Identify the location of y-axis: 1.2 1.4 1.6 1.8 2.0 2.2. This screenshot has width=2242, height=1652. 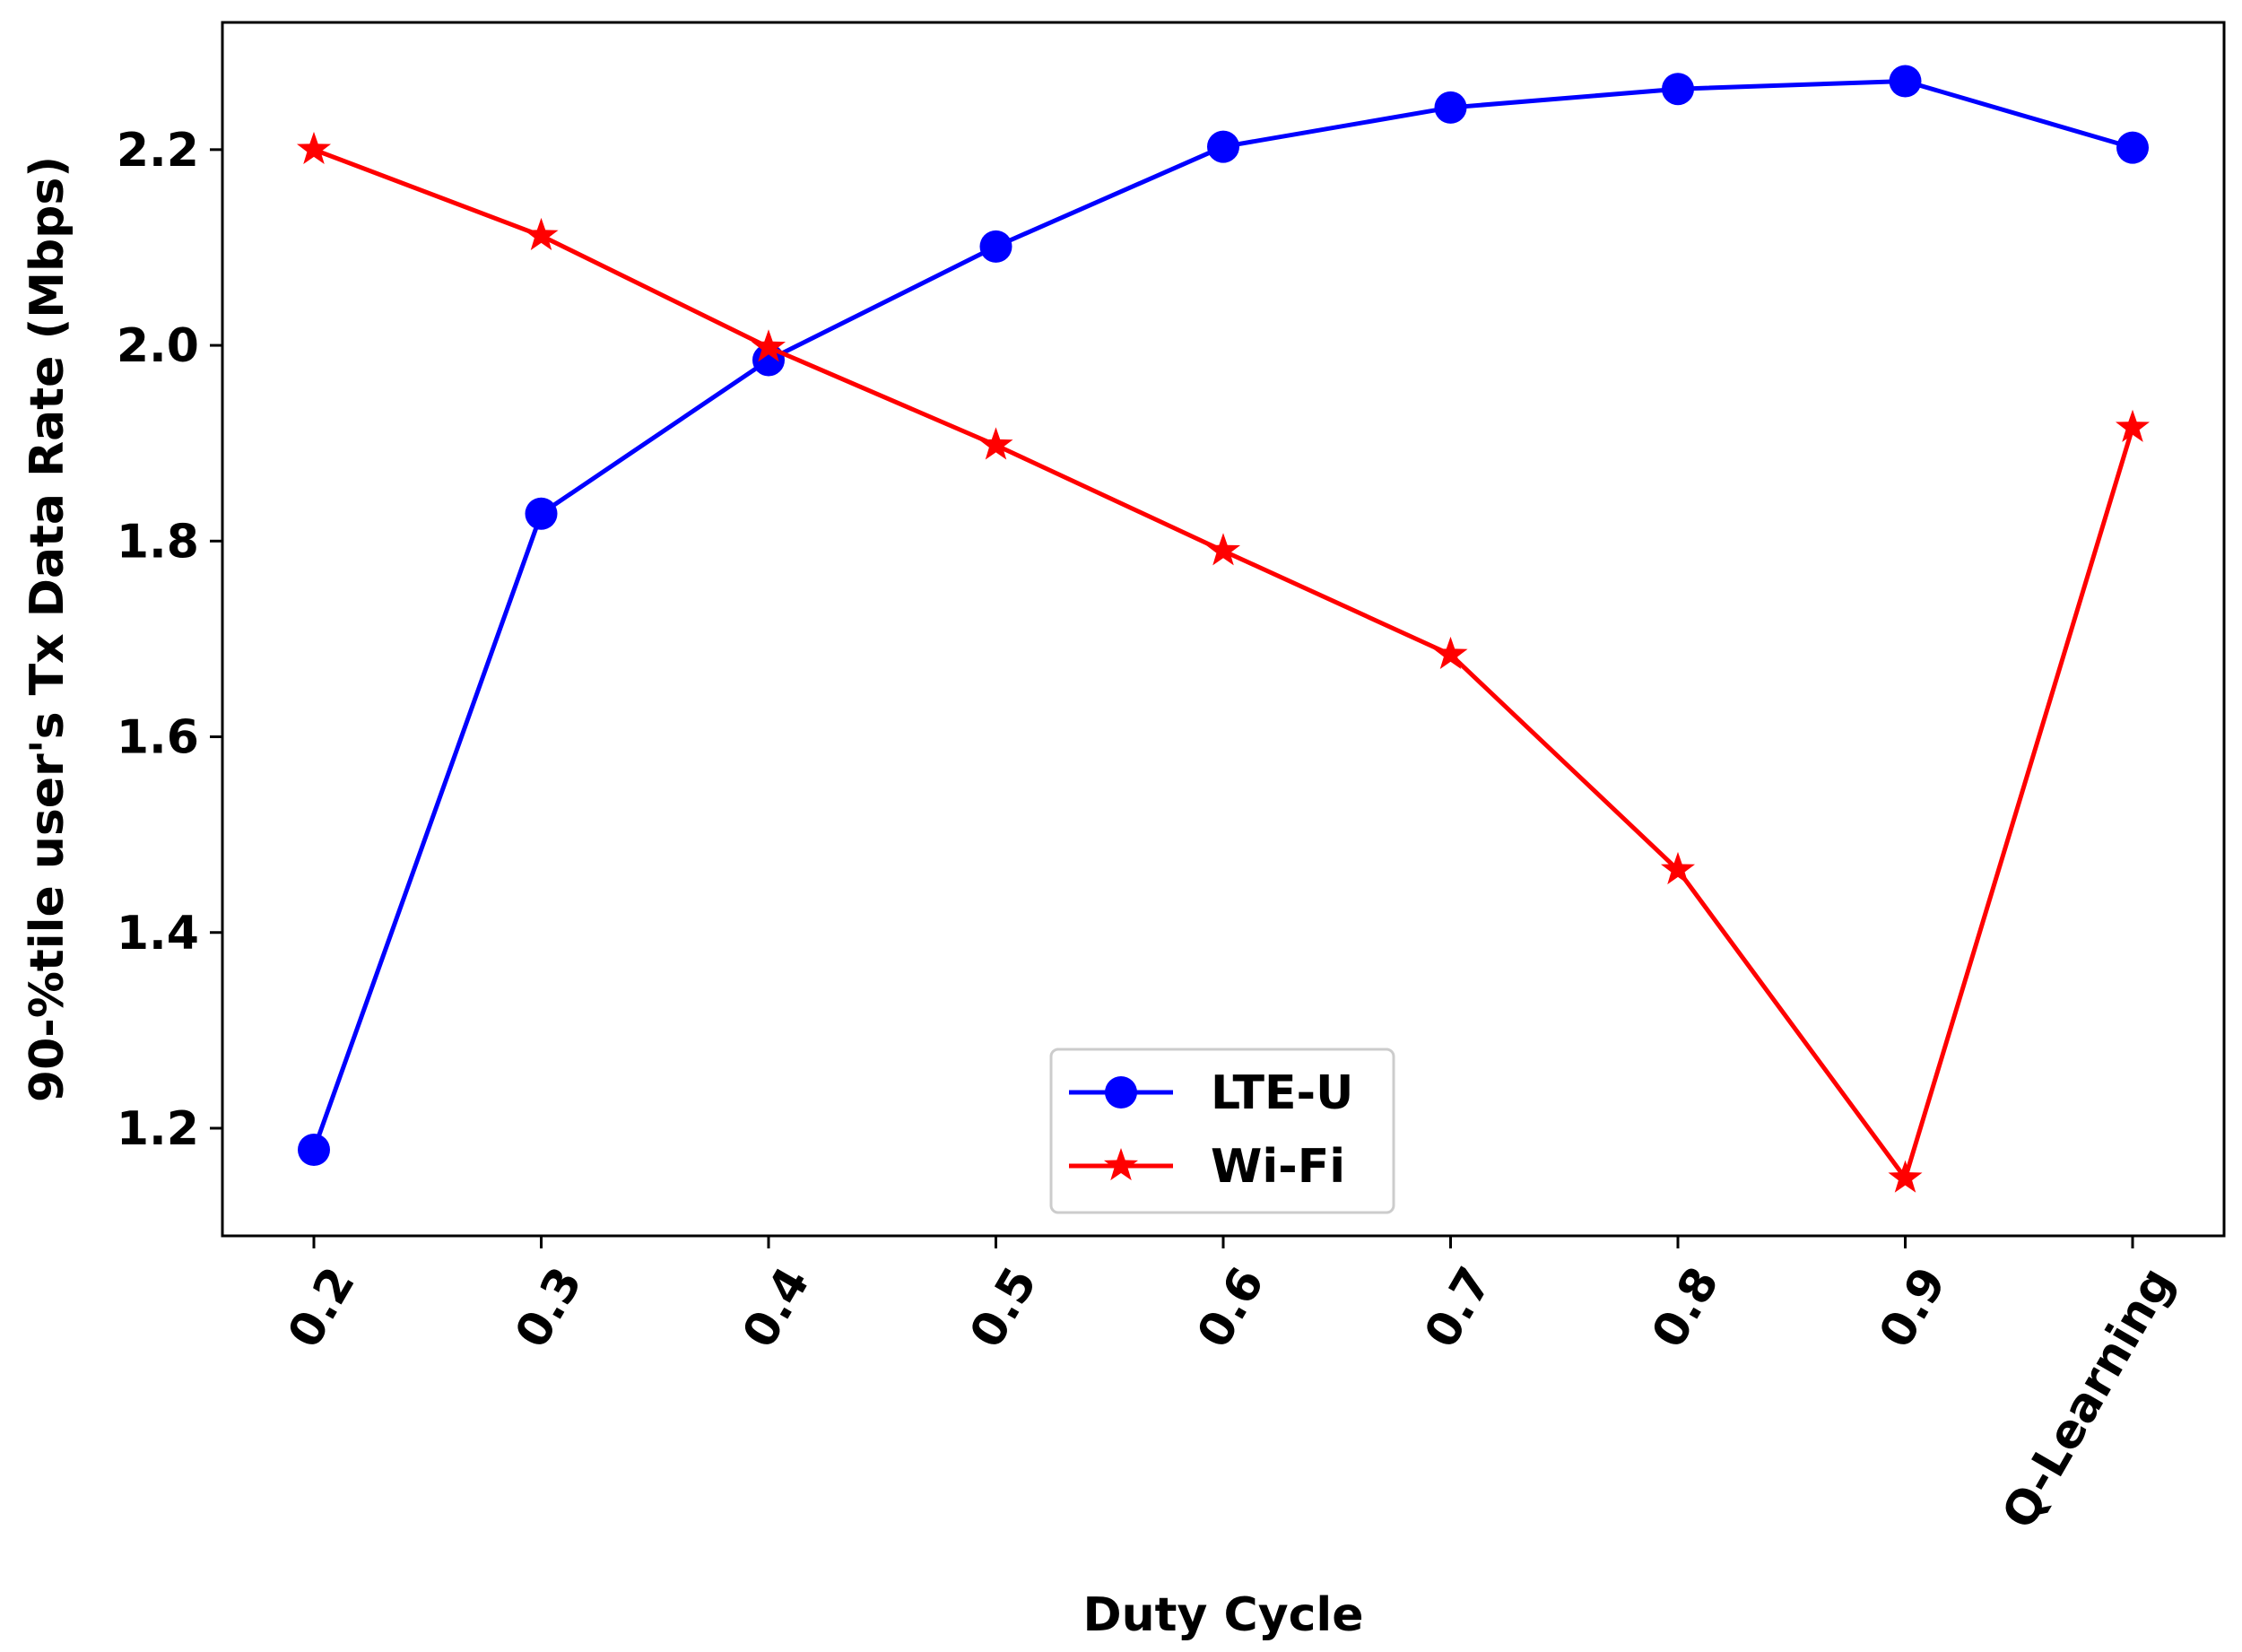
(169, 640).